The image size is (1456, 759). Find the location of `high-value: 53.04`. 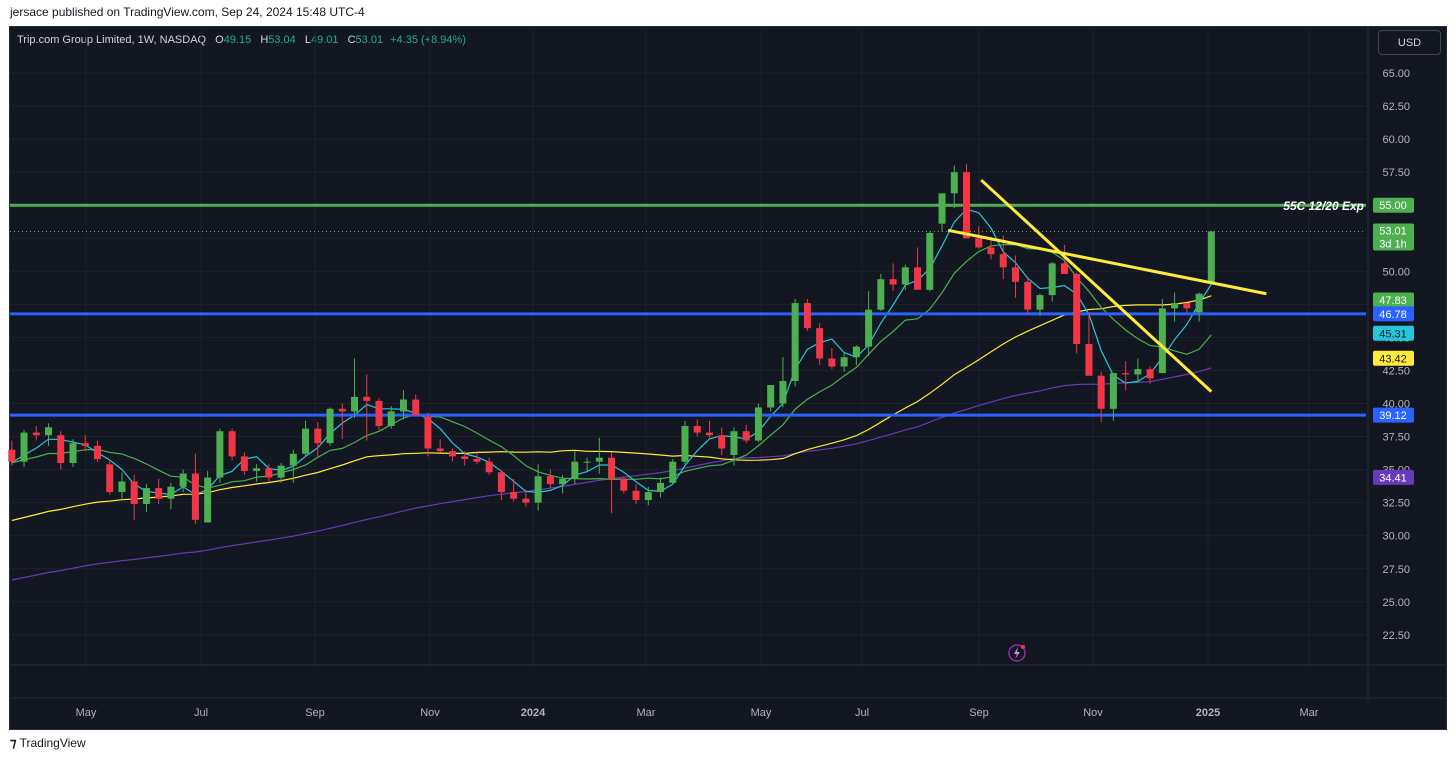

high-value: 53.04 is located at coordinates (282, 40).